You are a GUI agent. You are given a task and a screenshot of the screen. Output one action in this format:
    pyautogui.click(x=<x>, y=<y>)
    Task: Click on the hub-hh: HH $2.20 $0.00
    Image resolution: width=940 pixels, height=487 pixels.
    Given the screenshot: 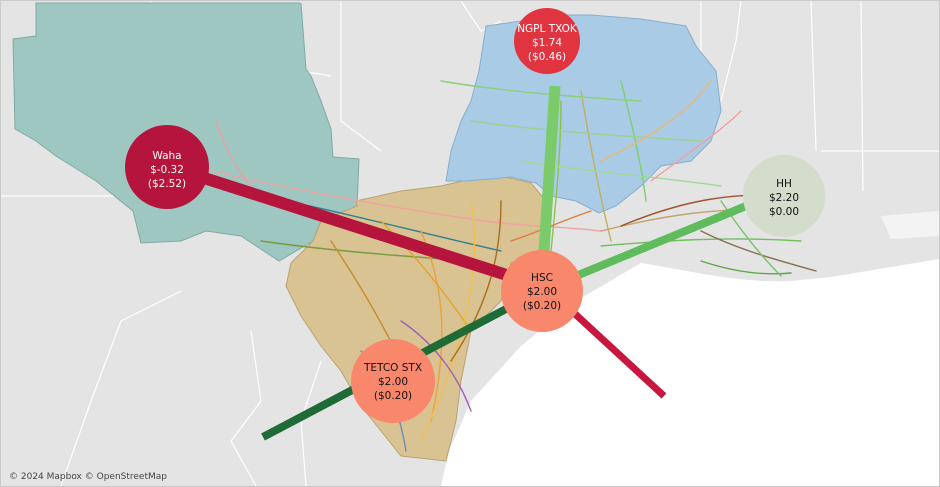 What is the action you would take?
    pyautogui.click(x=784, y=196)
    